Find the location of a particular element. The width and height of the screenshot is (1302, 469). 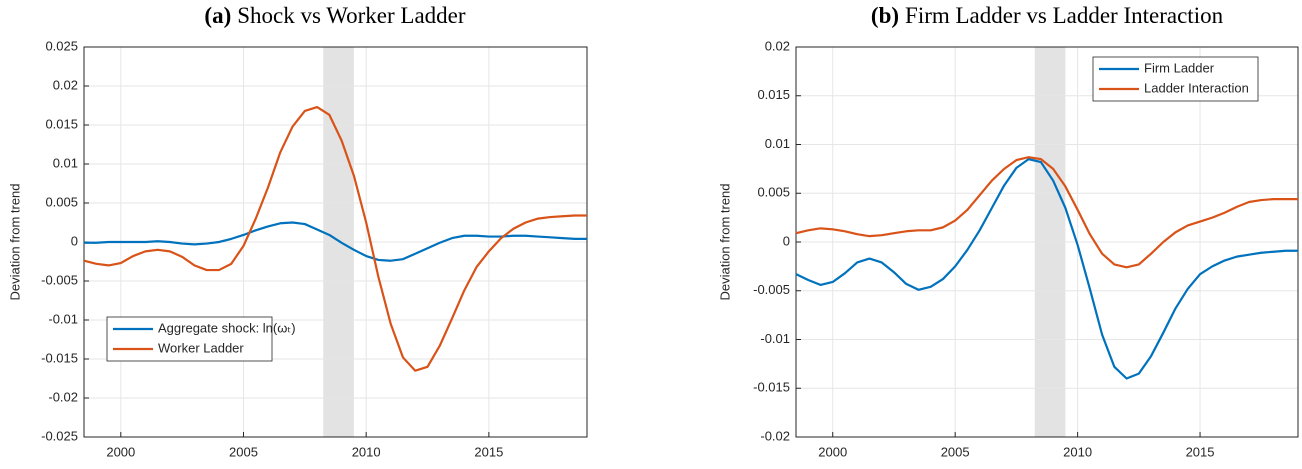

legend: Firm Ladder Ladder Interaction is located at coordinates (1175, 79).